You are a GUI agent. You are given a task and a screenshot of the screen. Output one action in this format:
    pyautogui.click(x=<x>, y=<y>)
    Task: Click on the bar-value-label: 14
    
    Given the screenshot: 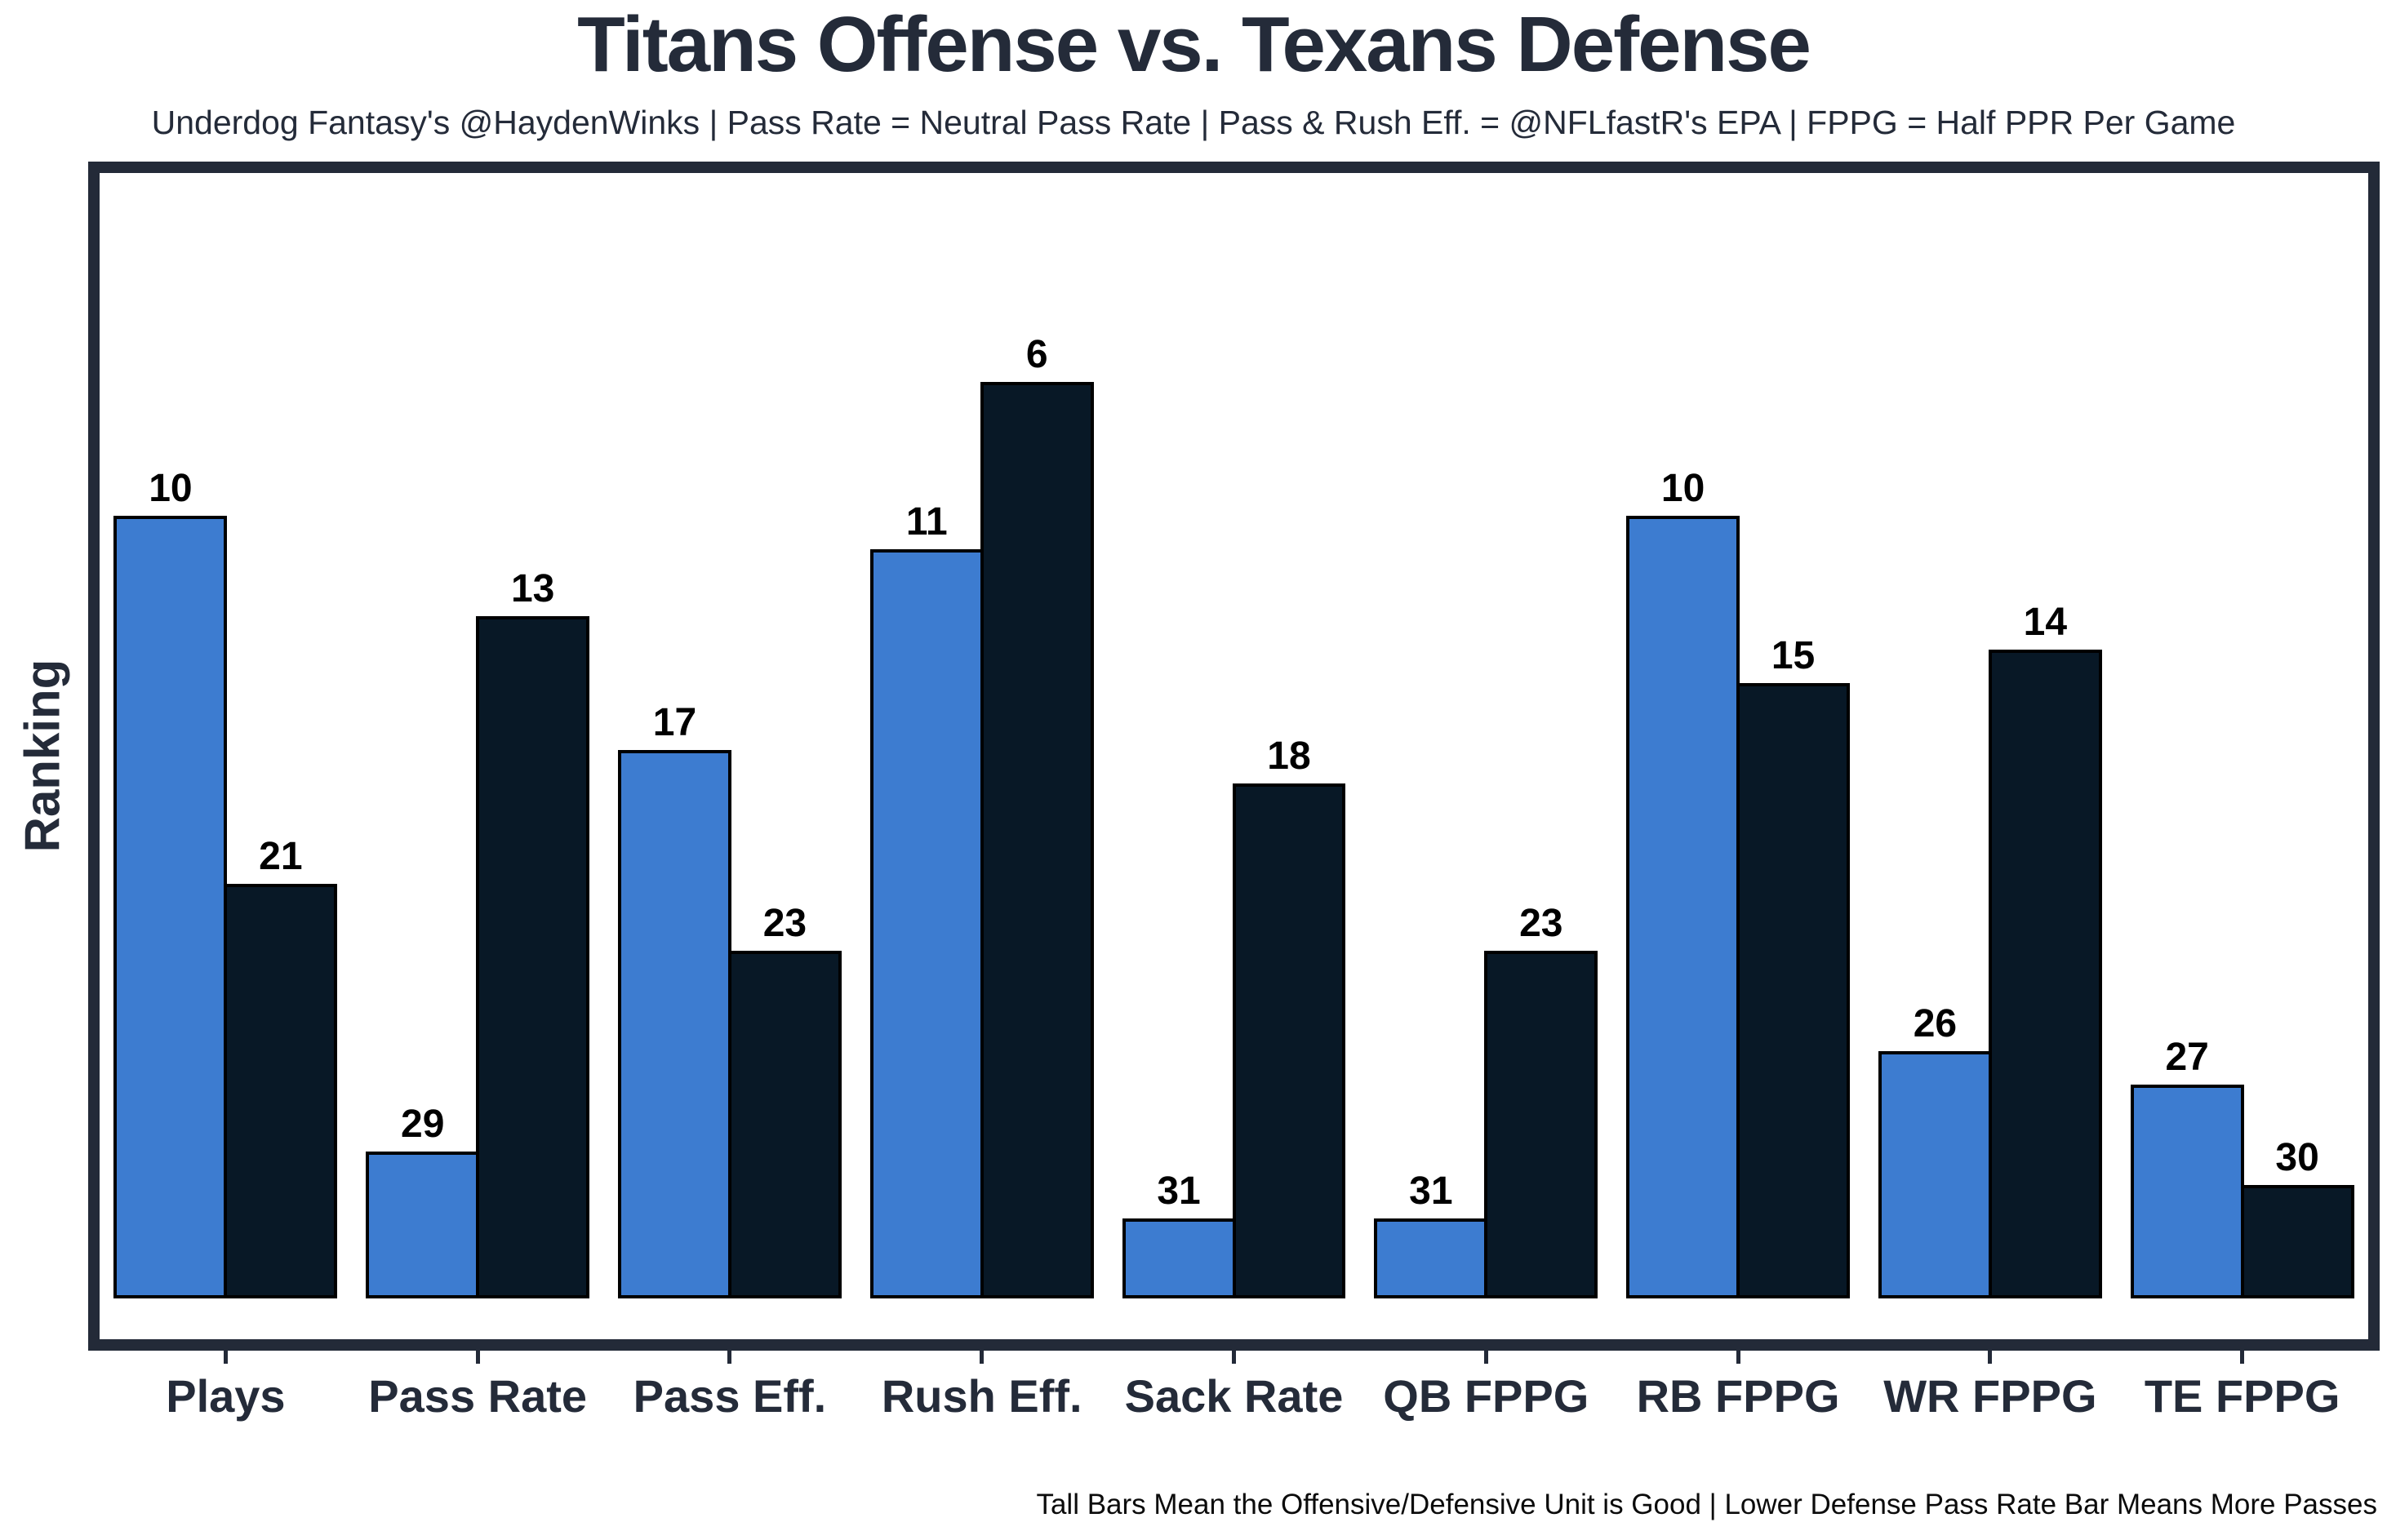 What is the action you would take?
    pyautogui.click(x=2046, y=622)
    